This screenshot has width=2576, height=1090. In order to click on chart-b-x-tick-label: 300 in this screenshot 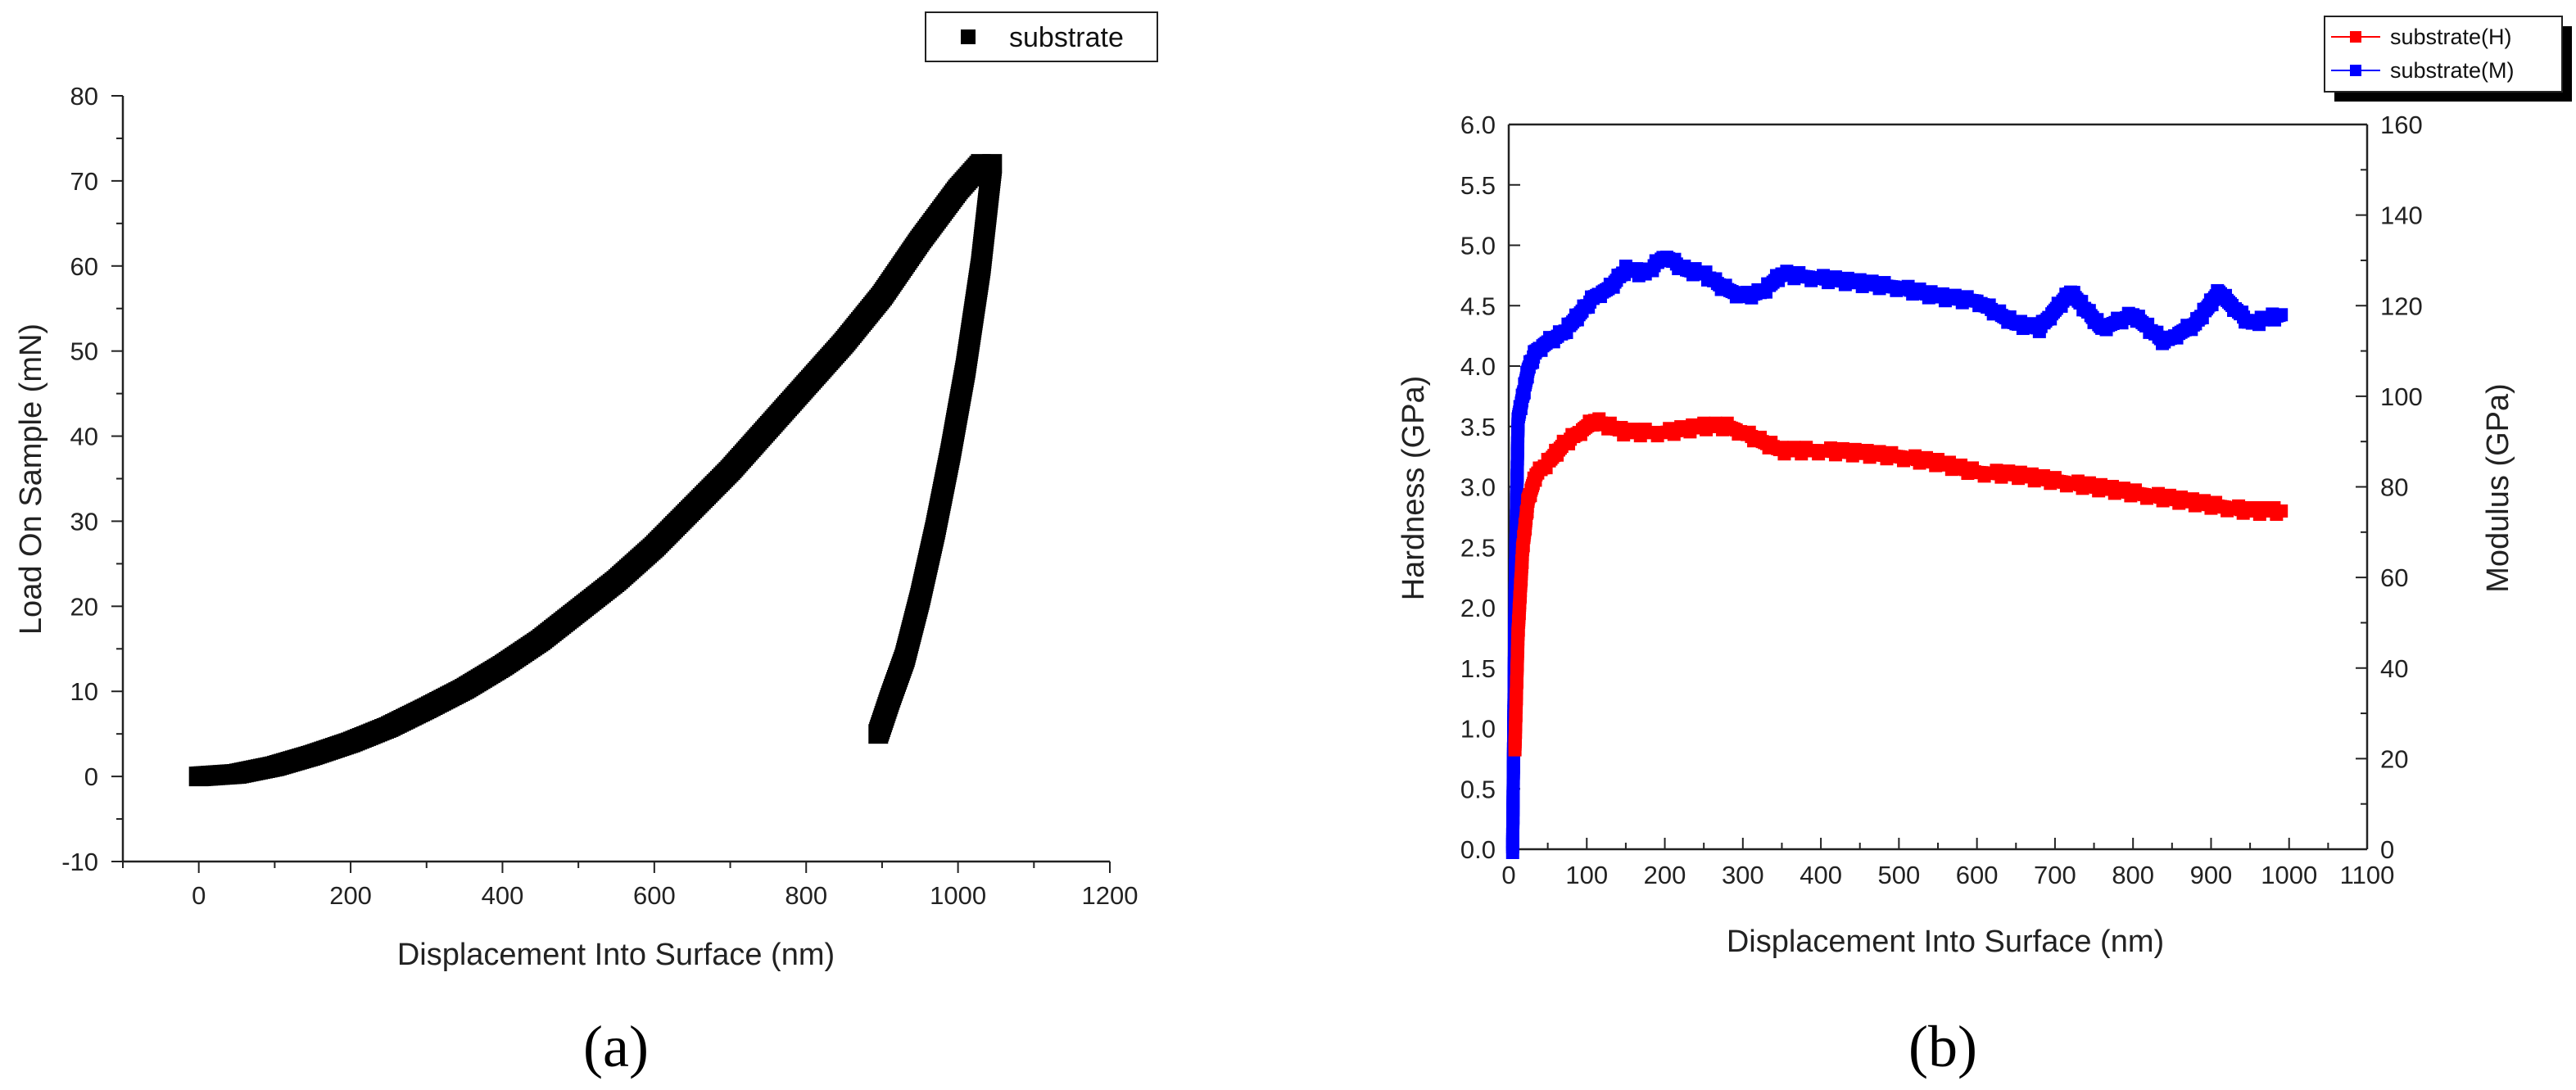, I will do `click(1743, 875)`.